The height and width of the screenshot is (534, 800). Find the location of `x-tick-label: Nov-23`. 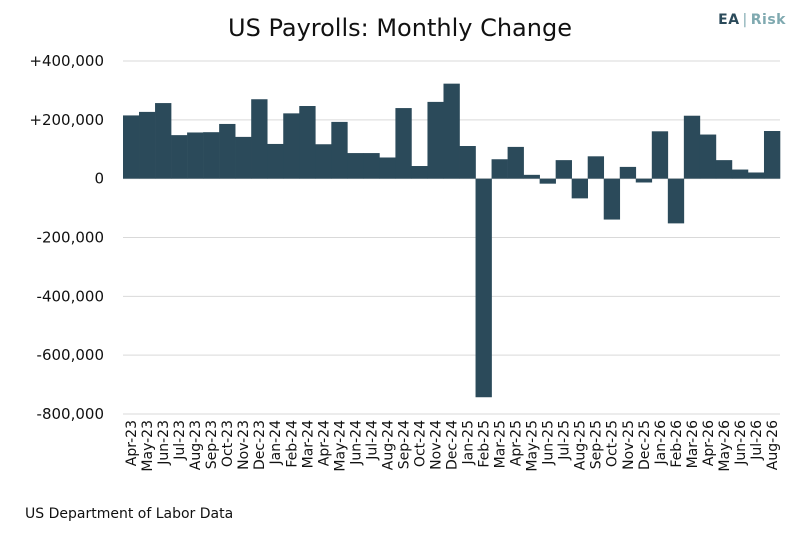

x-tick-label: Nov-23 is located at coordinates (244, 445).